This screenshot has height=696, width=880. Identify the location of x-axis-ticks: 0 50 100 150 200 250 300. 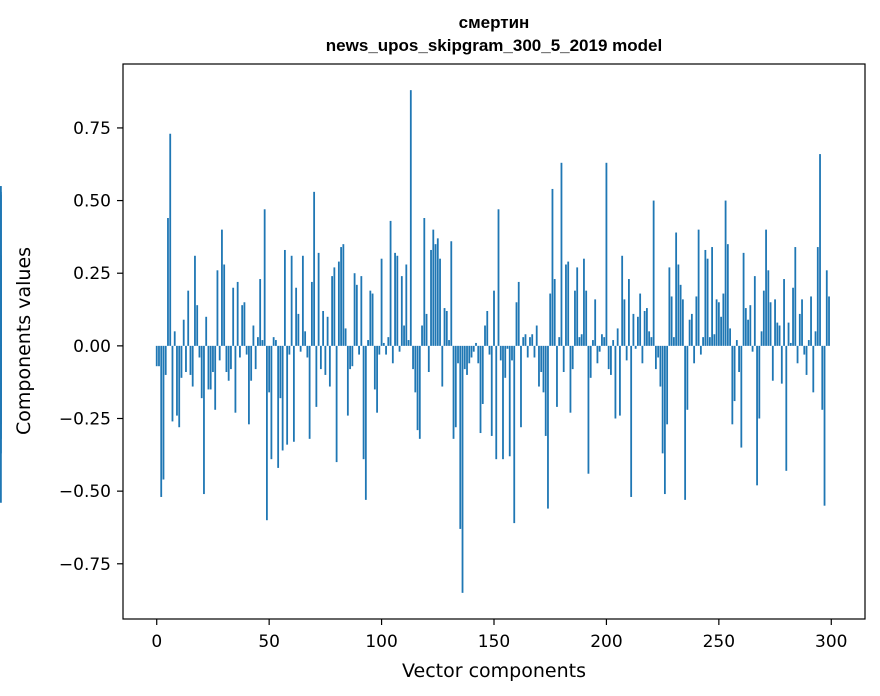
(499, 635).